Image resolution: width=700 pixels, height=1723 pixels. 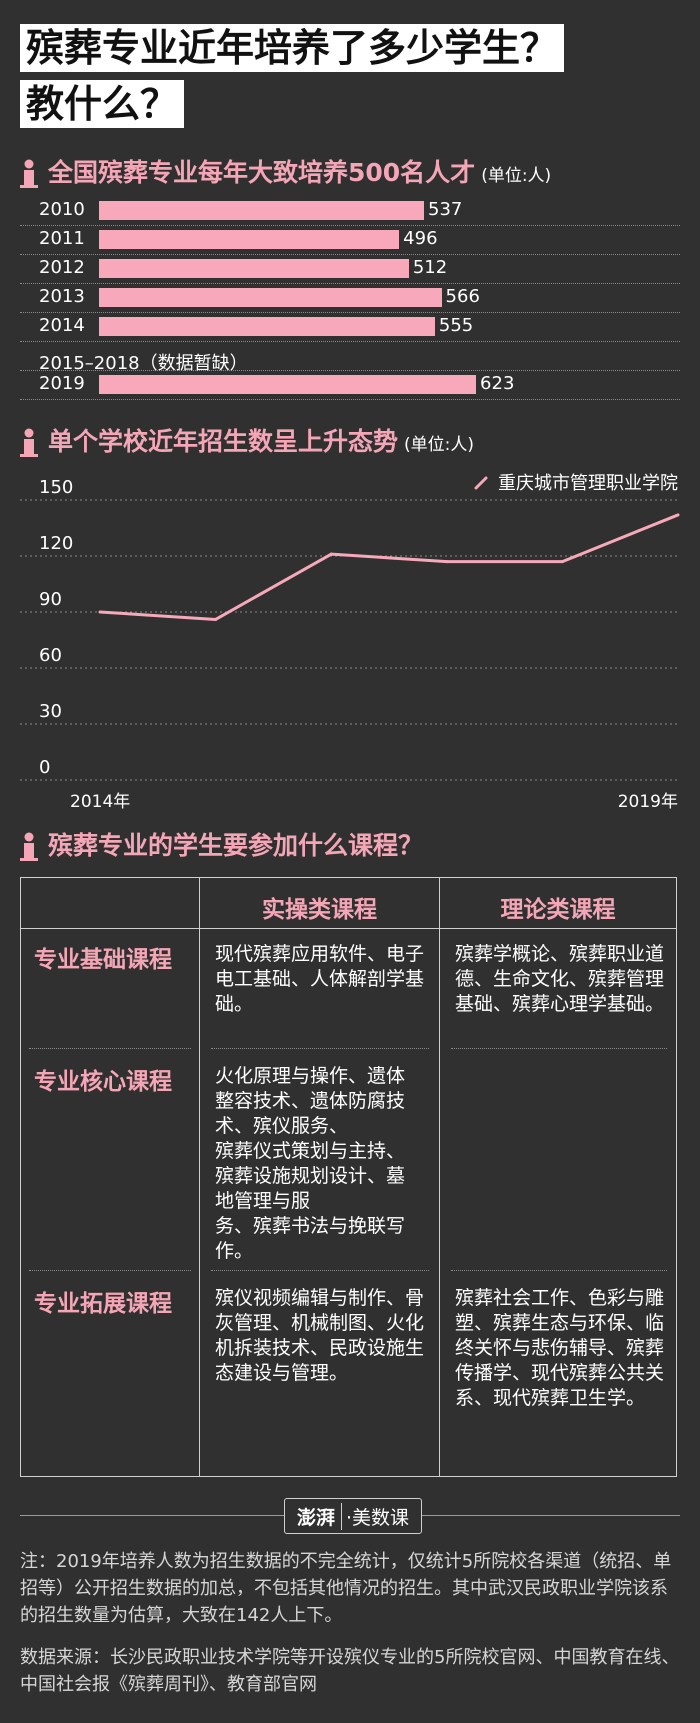 What do you see at coordinates (56, 487) in the screenshot?
I see `y-tick-label: 150` at bounding box center [56, 487].